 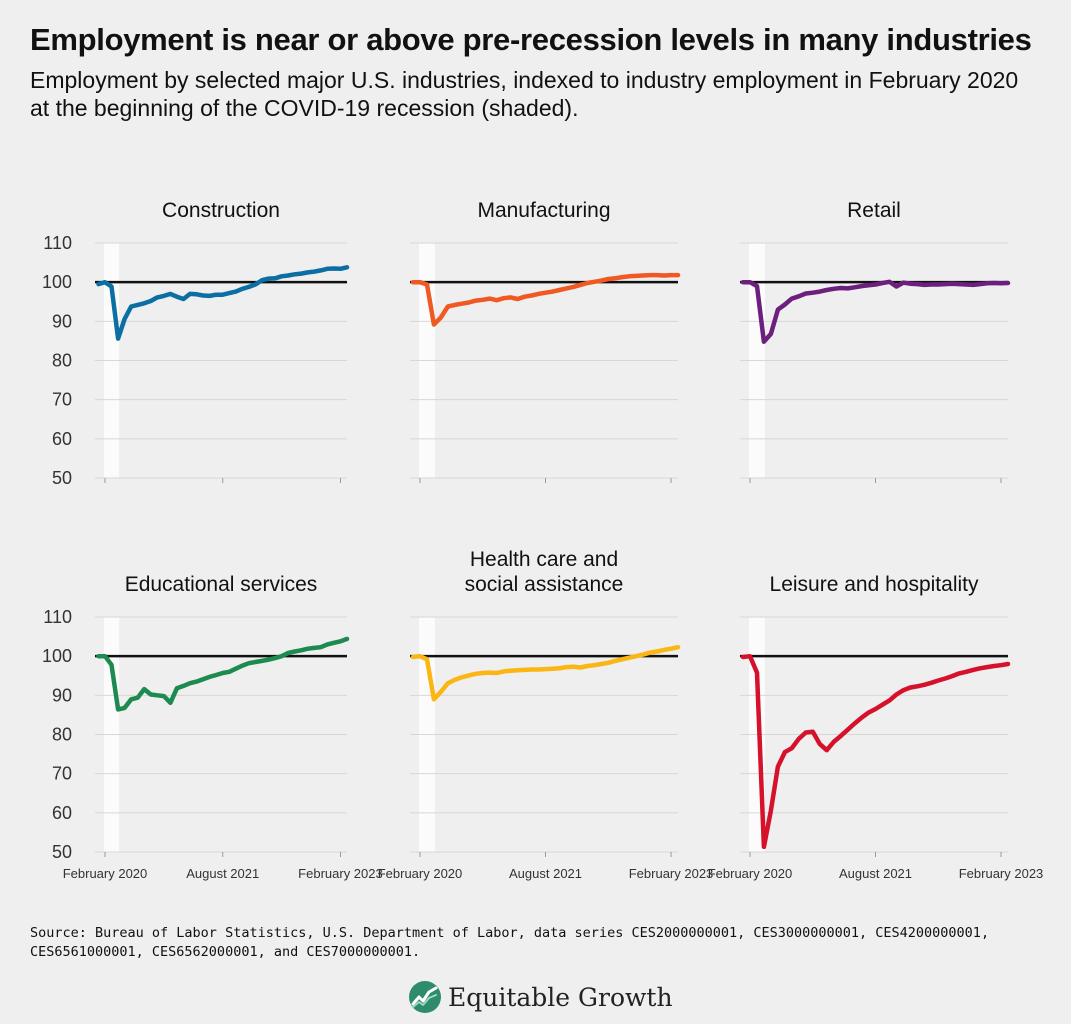 I want to click on growth-chart-icon, so click(x=425, y=997).